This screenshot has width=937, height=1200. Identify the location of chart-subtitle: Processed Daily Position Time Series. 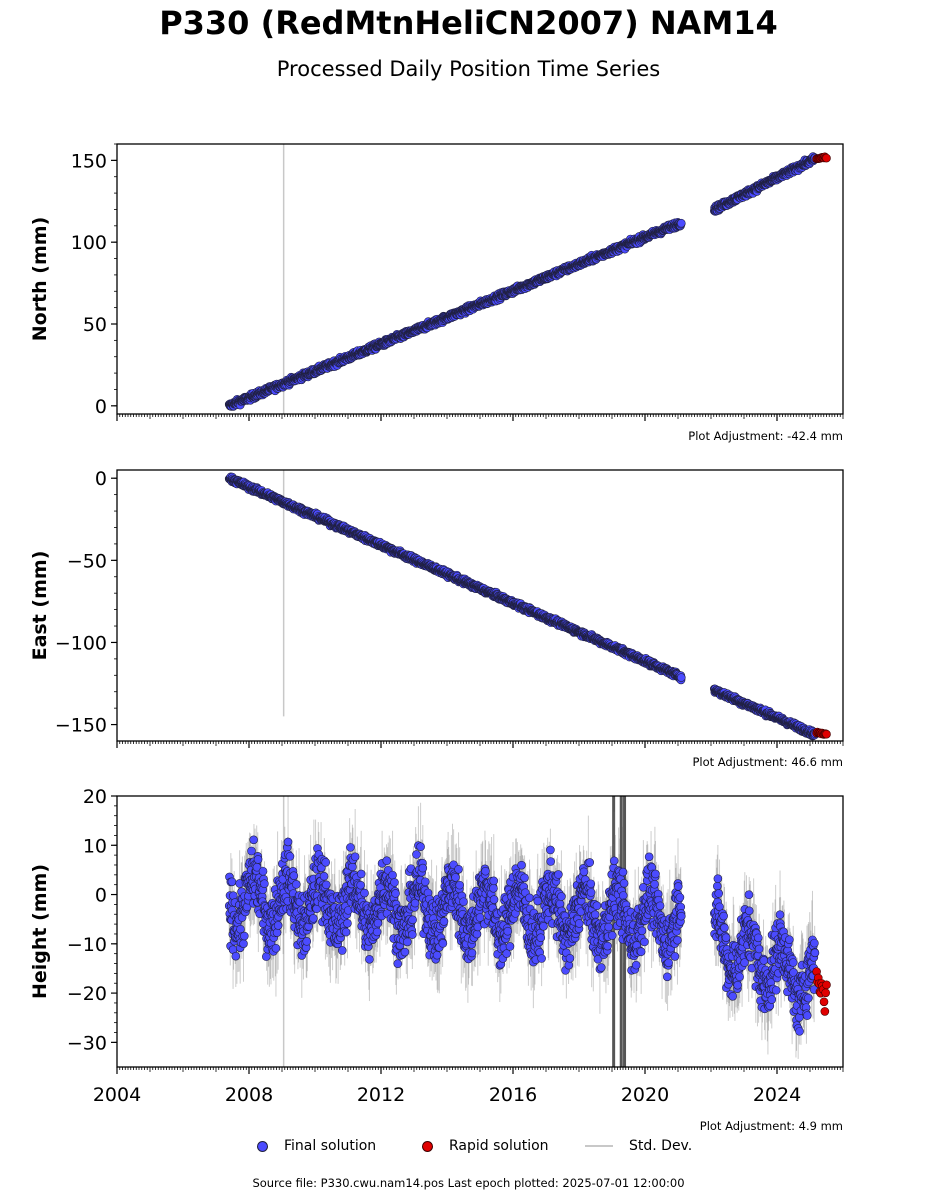
(468, 69).